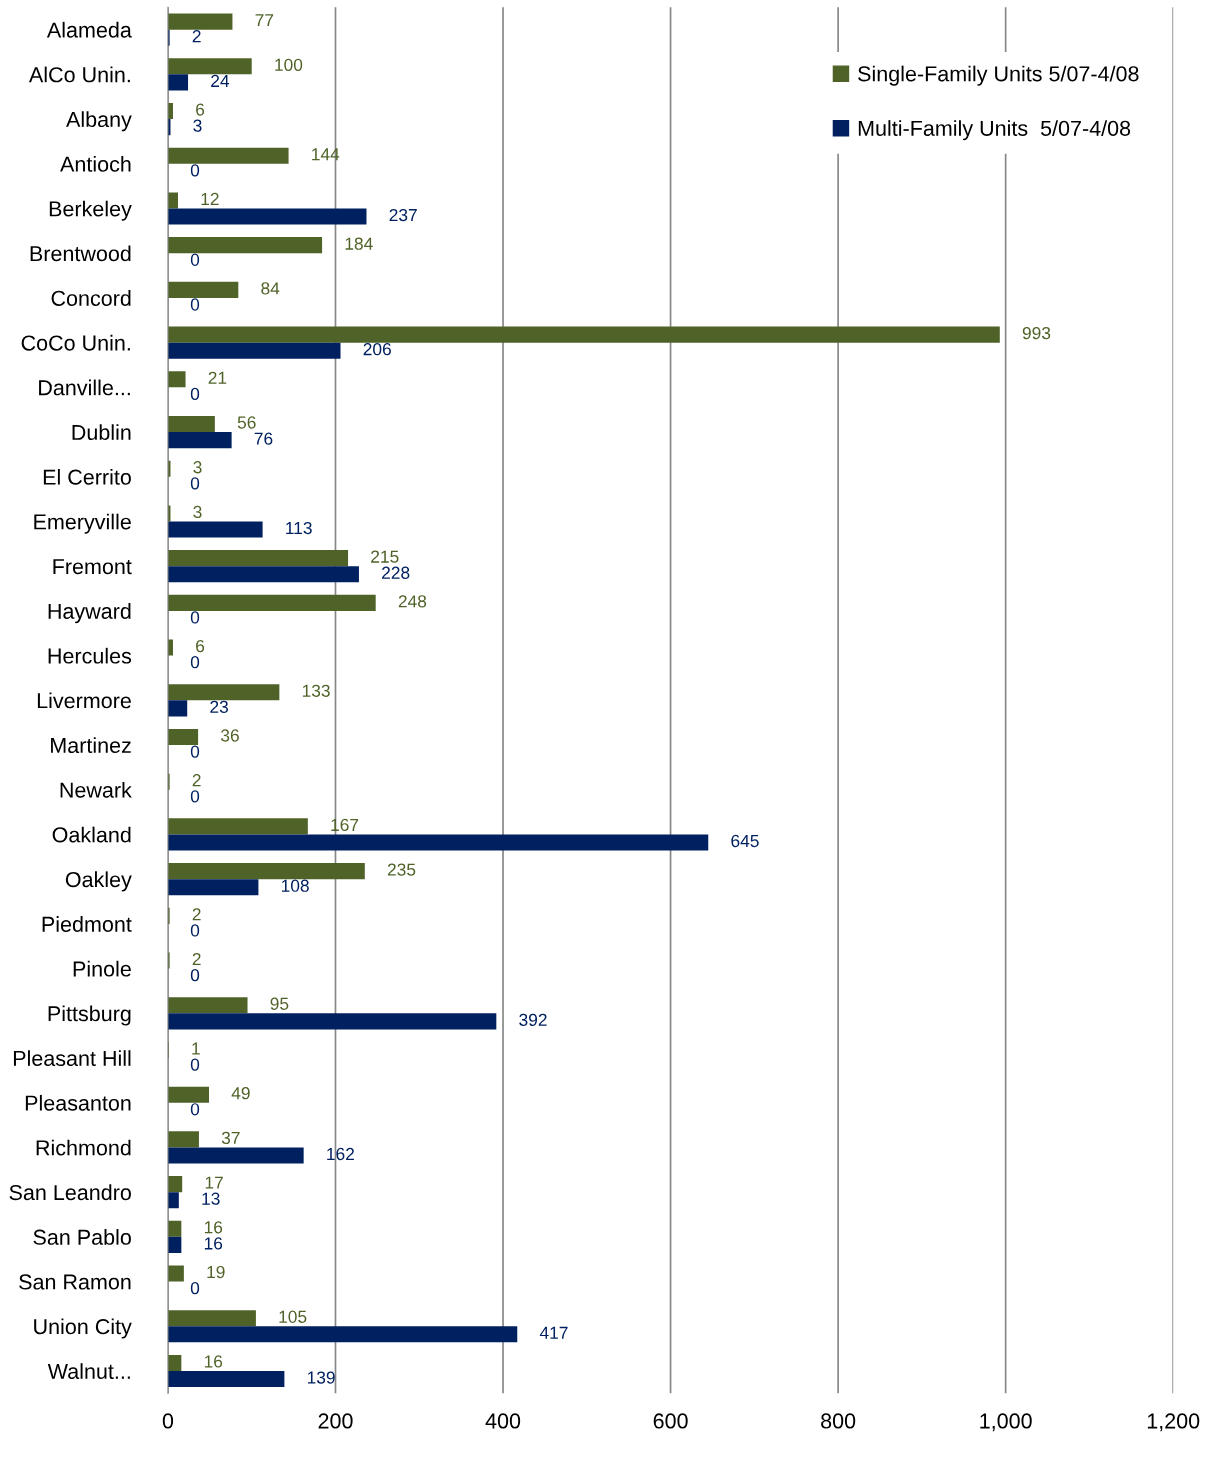 The width and height of the screenshot is (1217, 1459). What do you see at coordinates (80, 253) in the screenshot?
I see `y-tick-label: Brentwood` at bounding box center [80, 253].